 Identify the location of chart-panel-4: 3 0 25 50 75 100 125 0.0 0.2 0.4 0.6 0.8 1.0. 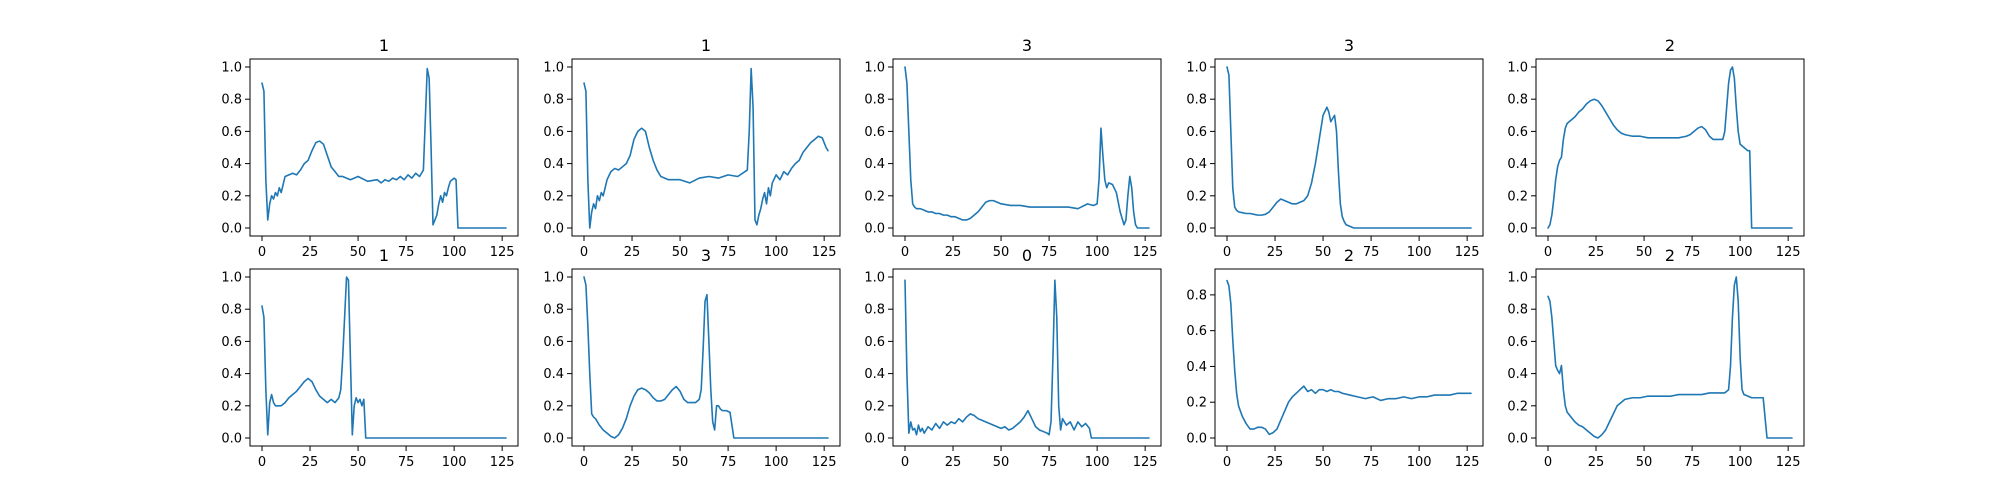
(1335, 148).